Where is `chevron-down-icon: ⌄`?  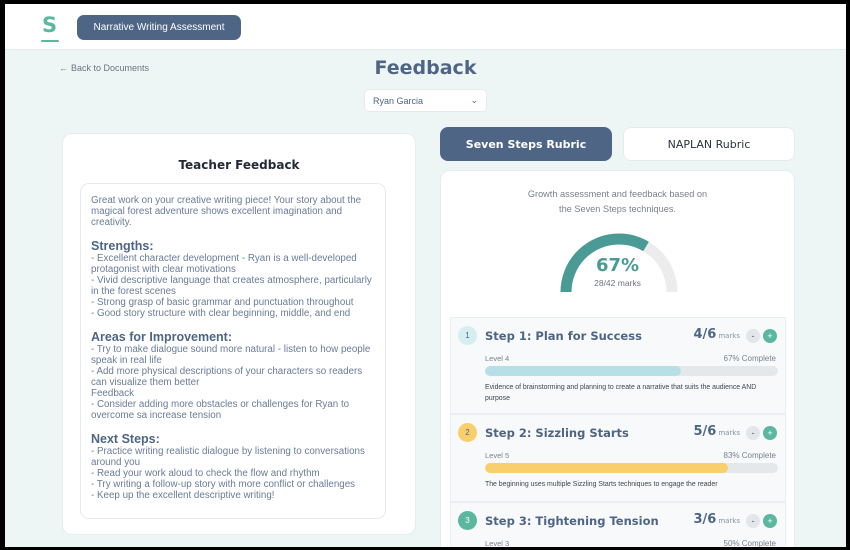
chevron-down-icon: ⌄ is located at coordinates (474, 100).